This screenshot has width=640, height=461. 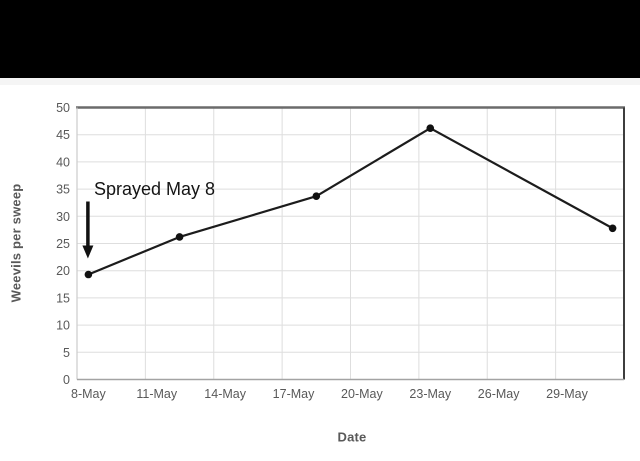 What do you see at coordinates (352, 437) in the screenshot?
I see `x-axis-title: Date` at bounding box center [352, 437].